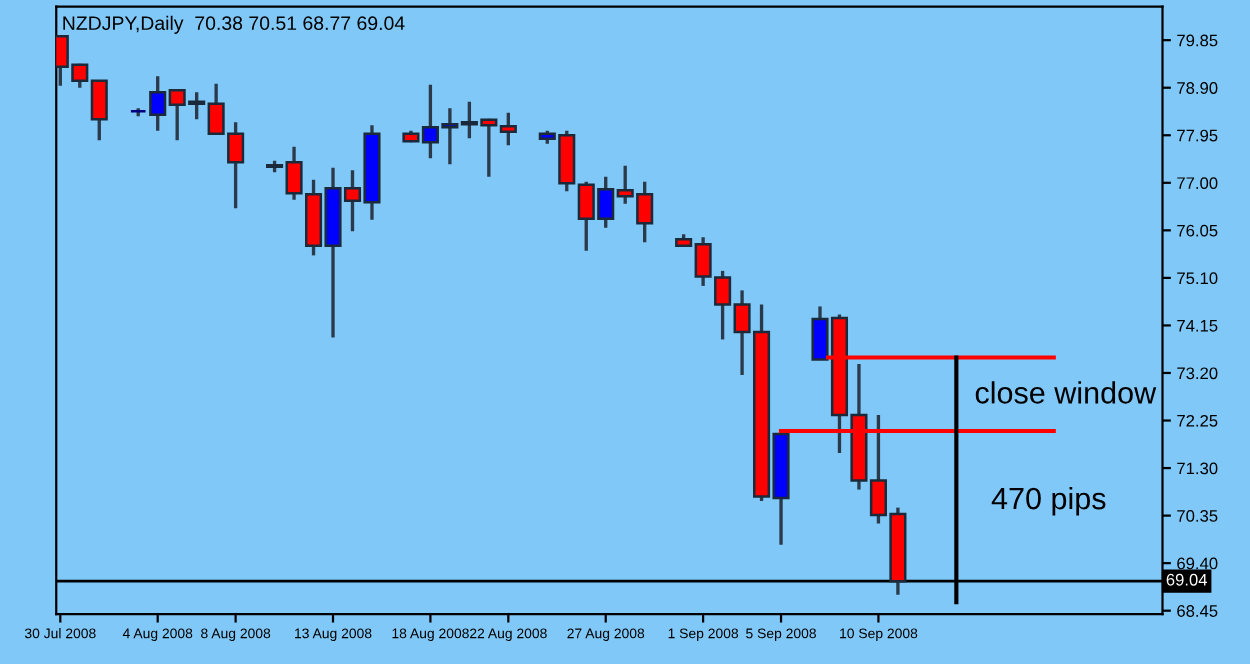 This screenshot has height=664, width=1250. Describe the element at coordinates (1187, 579) in the screenshot. I see `ref-line-label: 69.04` at that location.